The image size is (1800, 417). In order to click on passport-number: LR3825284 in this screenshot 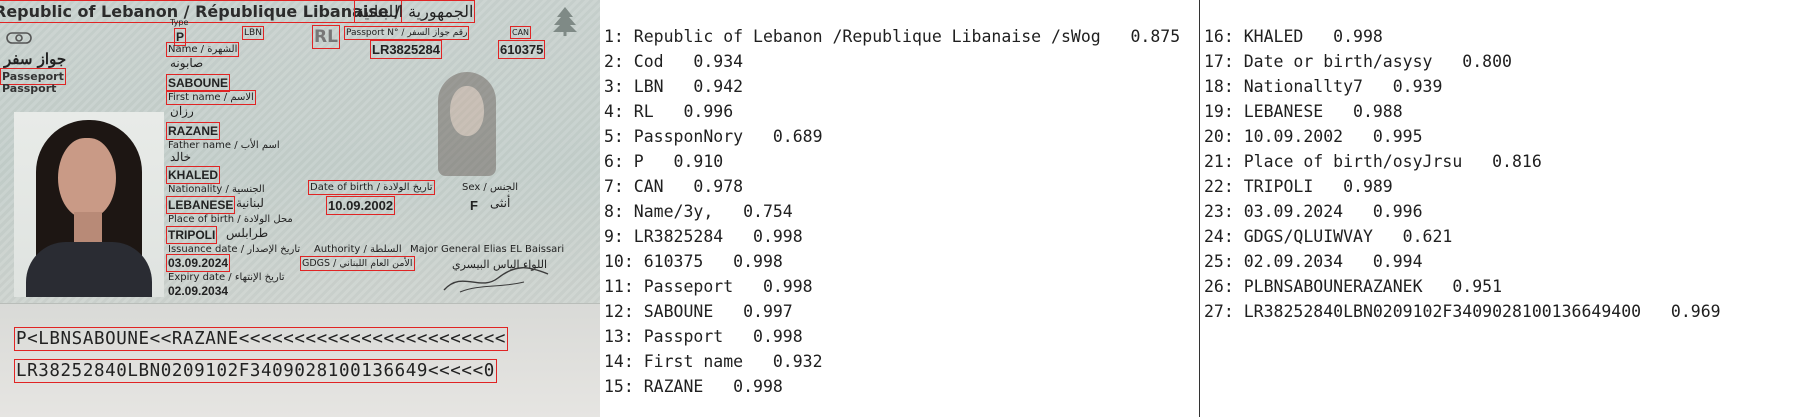, I will do `click(406, 49)`.